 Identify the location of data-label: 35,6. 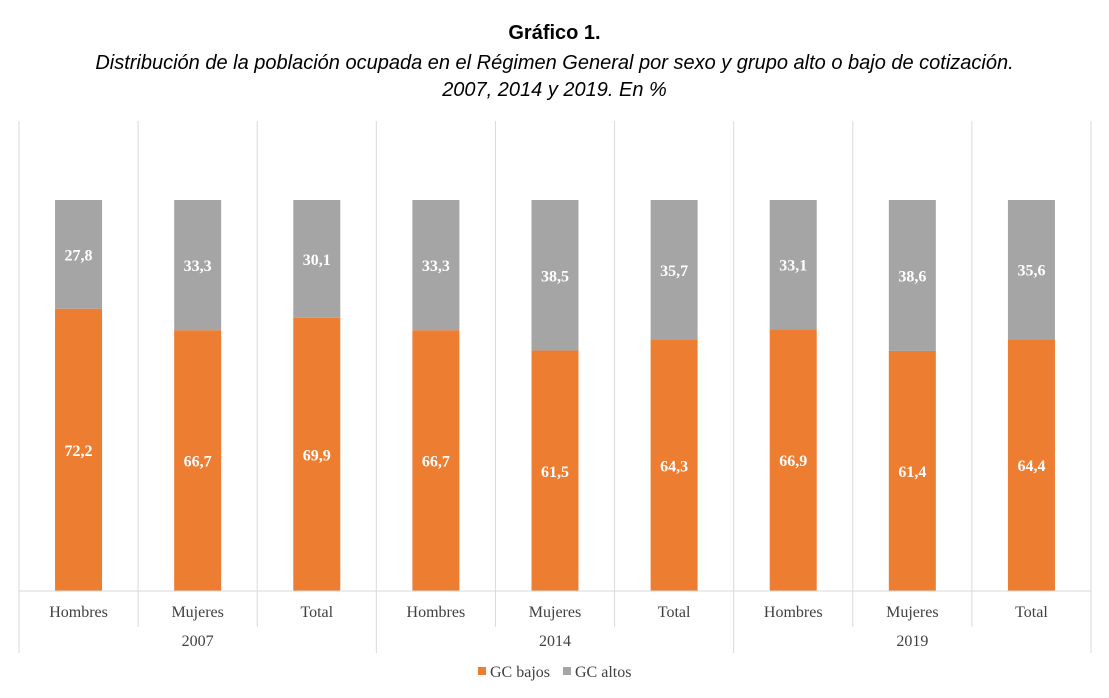
(1031, 271).